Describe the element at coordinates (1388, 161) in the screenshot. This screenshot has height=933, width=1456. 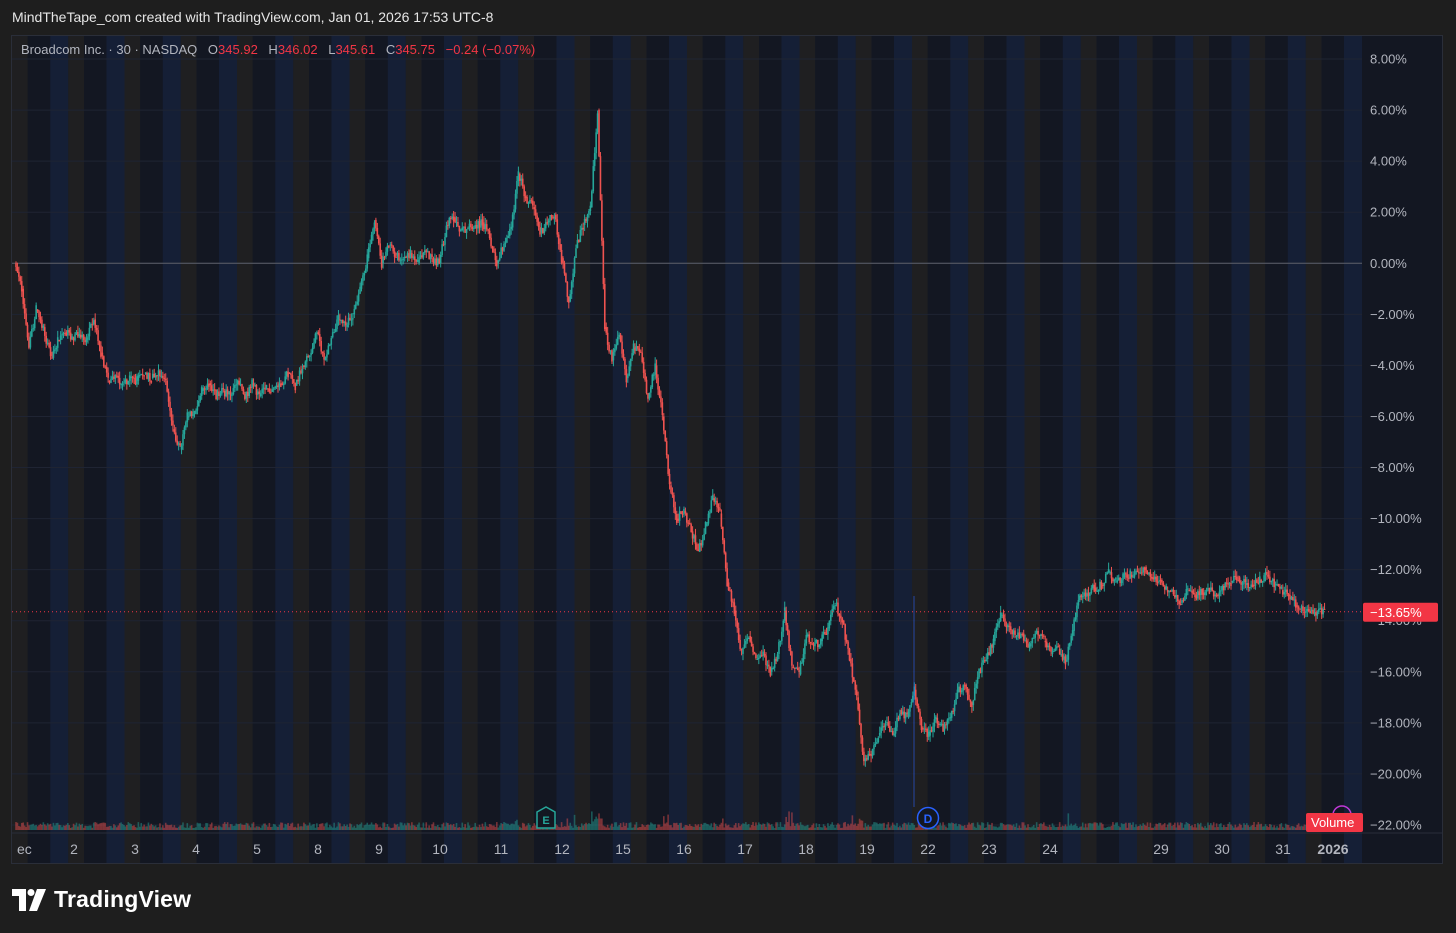
I see `y-tick-label: 4.00%` at that location.